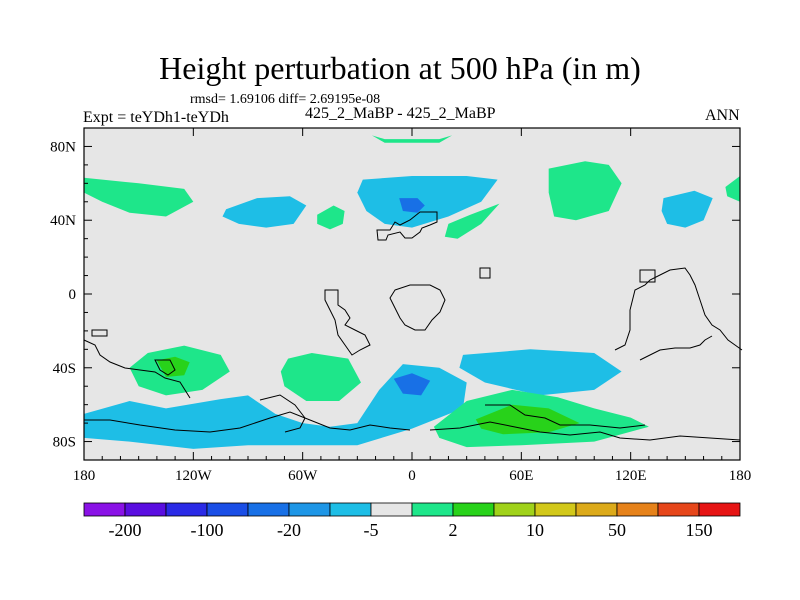 This screenshot has height=600, width=800. What do you see at coordinates (521, 476) in the screenshot?
I see `x-tick-label-4: 60E` at bounding box center [521, 476].